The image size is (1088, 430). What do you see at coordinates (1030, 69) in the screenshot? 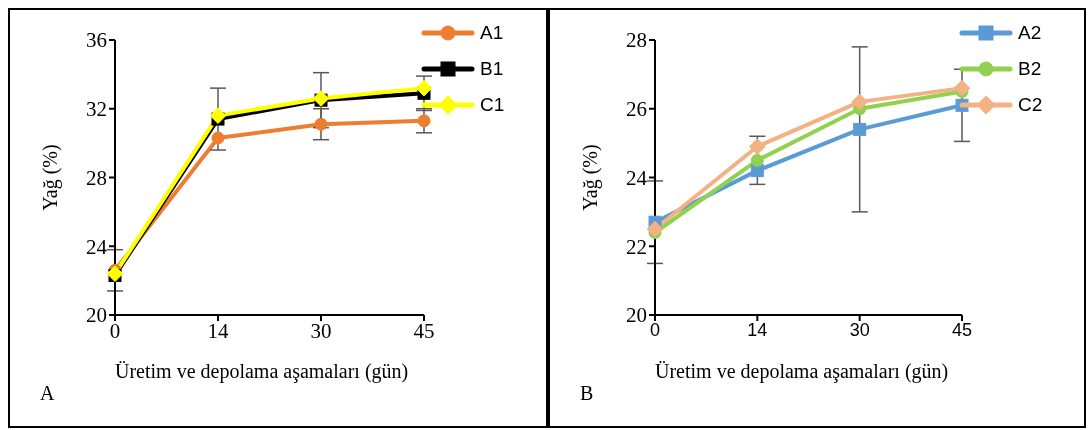
I see `legend-label: B2` at bounding box center [1030, 69].